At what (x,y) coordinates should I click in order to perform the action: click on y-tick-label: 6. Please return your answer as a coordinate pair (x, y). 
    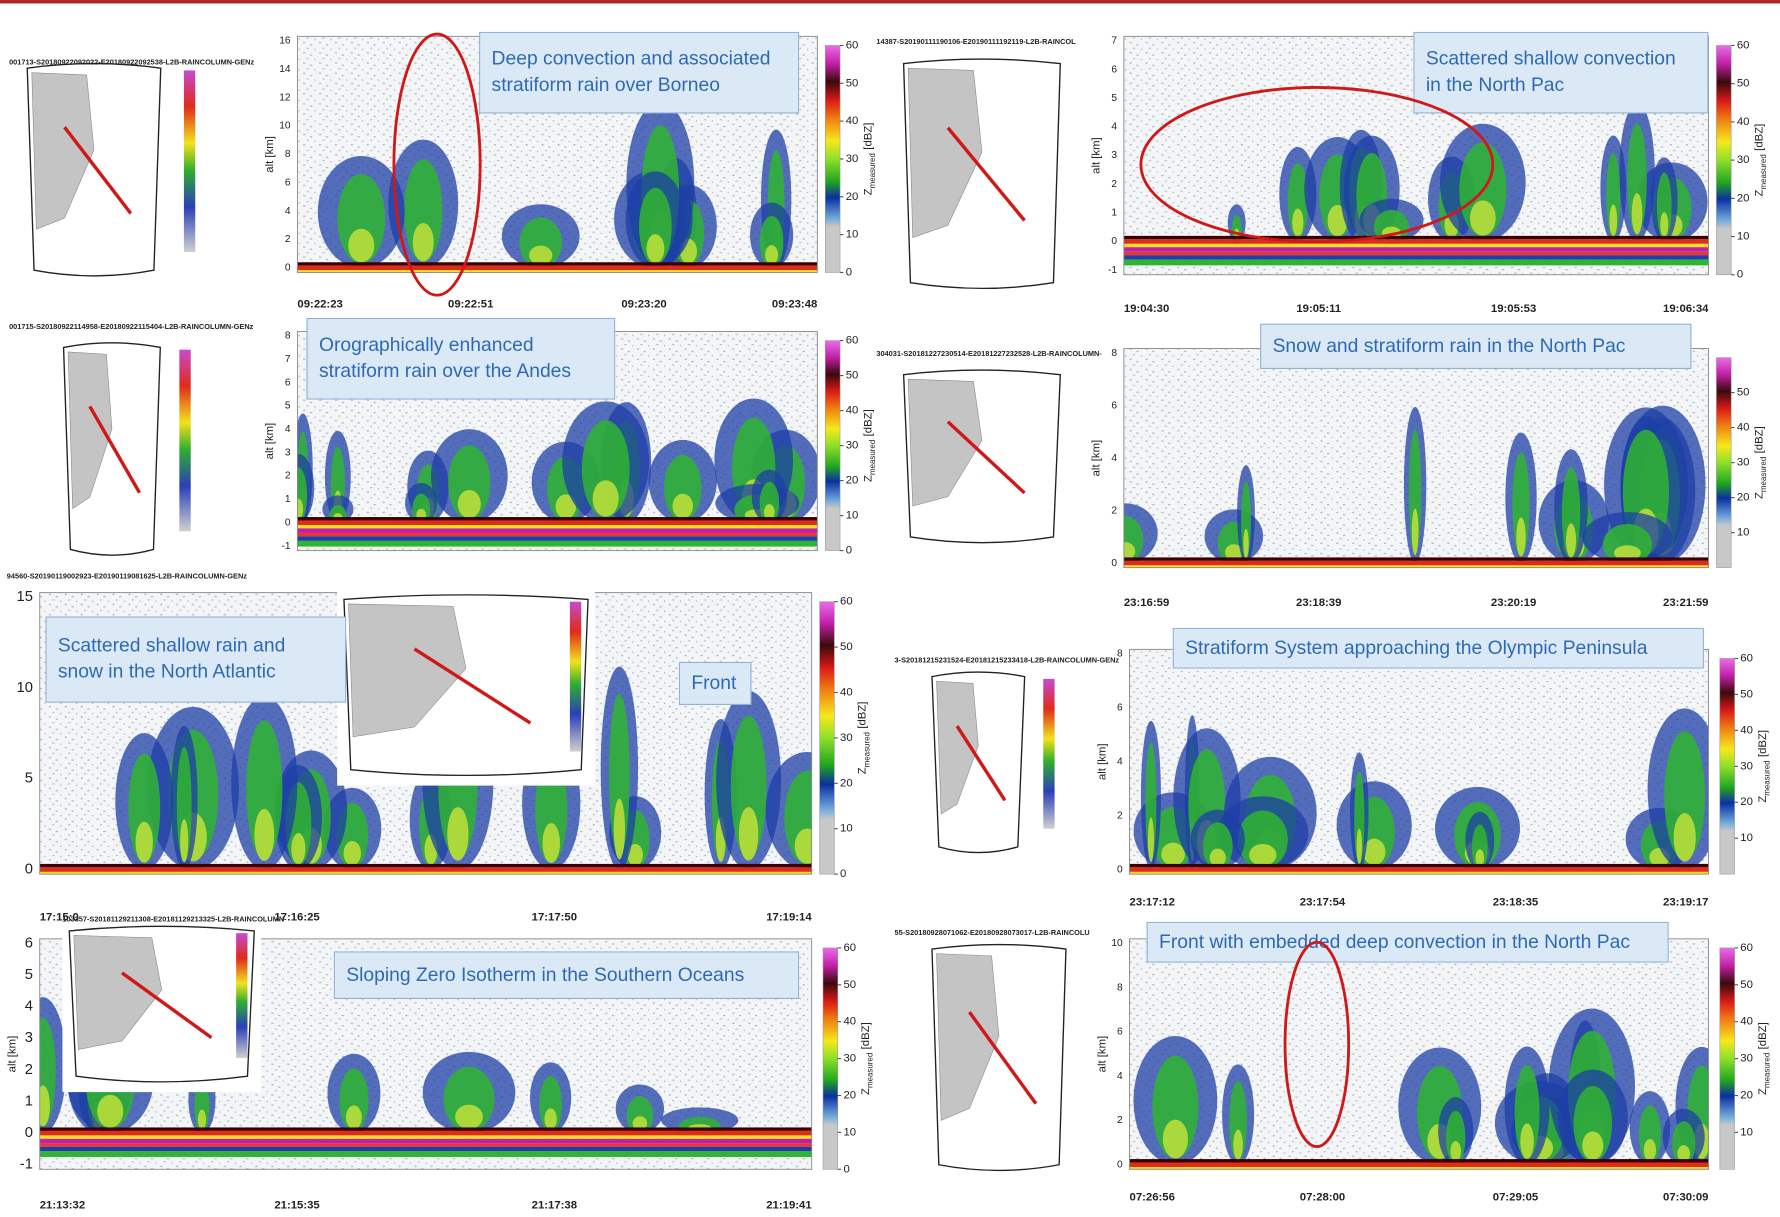
    Looking at the image, I should click on (1114, 69).